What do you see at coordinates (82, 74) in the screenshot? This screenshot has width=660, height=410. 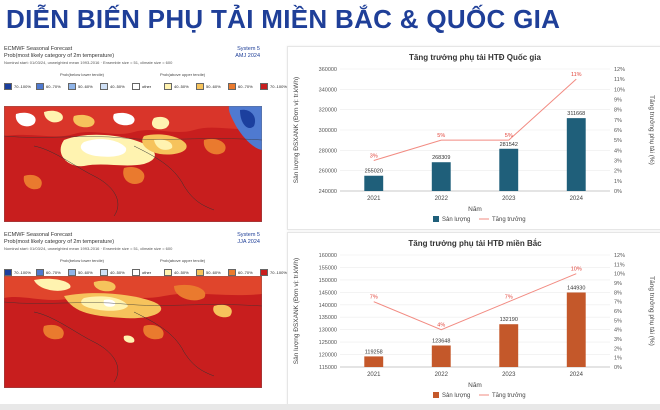 I see `legend-below-label: Prob(below lower tercile)` at bounding box center [82, 74].